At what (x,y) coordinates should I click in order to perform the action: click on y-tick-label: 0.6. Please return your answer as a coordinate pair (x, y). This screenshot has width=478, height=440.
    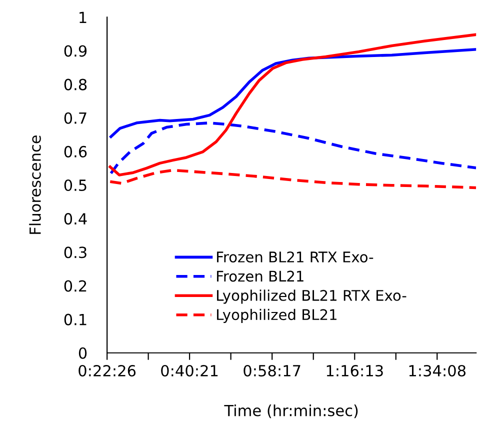
    Looking at the image, I should click on (75, 152).